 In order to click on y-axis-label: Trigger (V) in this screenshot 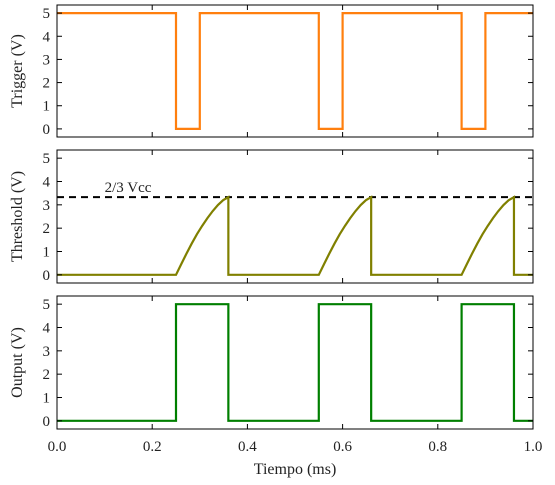, I will do `click(17, 71)`.